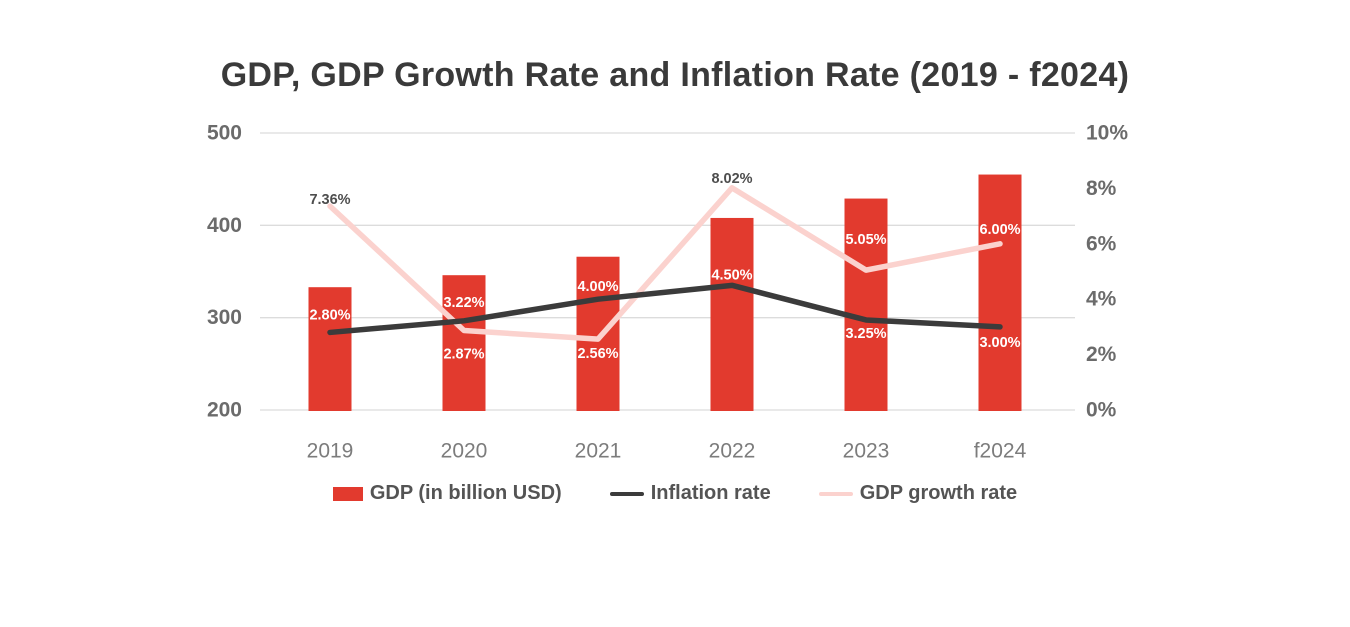 Image resolution: width=1350 pixels, height=627 pixels. What do you see at coordinates (1101, 243) in the screenshot?
I see `right-axis-tick-6%: 6%` at bounding box center [1101, 243].